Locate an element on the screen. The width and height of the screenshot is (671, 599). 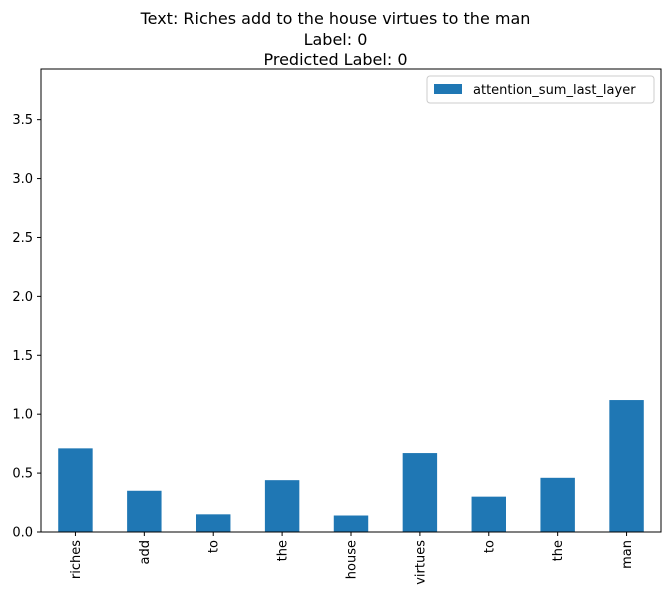
legend-label: attention_sum_last_layer is located at coordinates (554, 90).